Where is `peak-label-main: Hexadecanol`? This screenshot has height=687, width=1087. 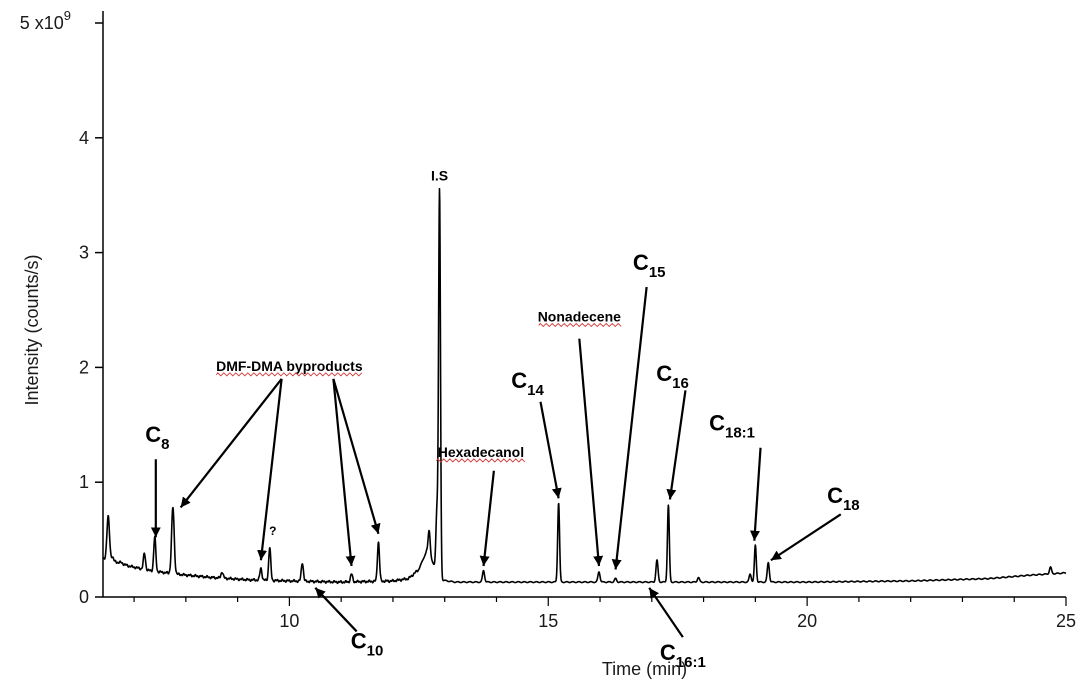
peak-label-main: Hexadecanol is located at coordinates (481, 452).